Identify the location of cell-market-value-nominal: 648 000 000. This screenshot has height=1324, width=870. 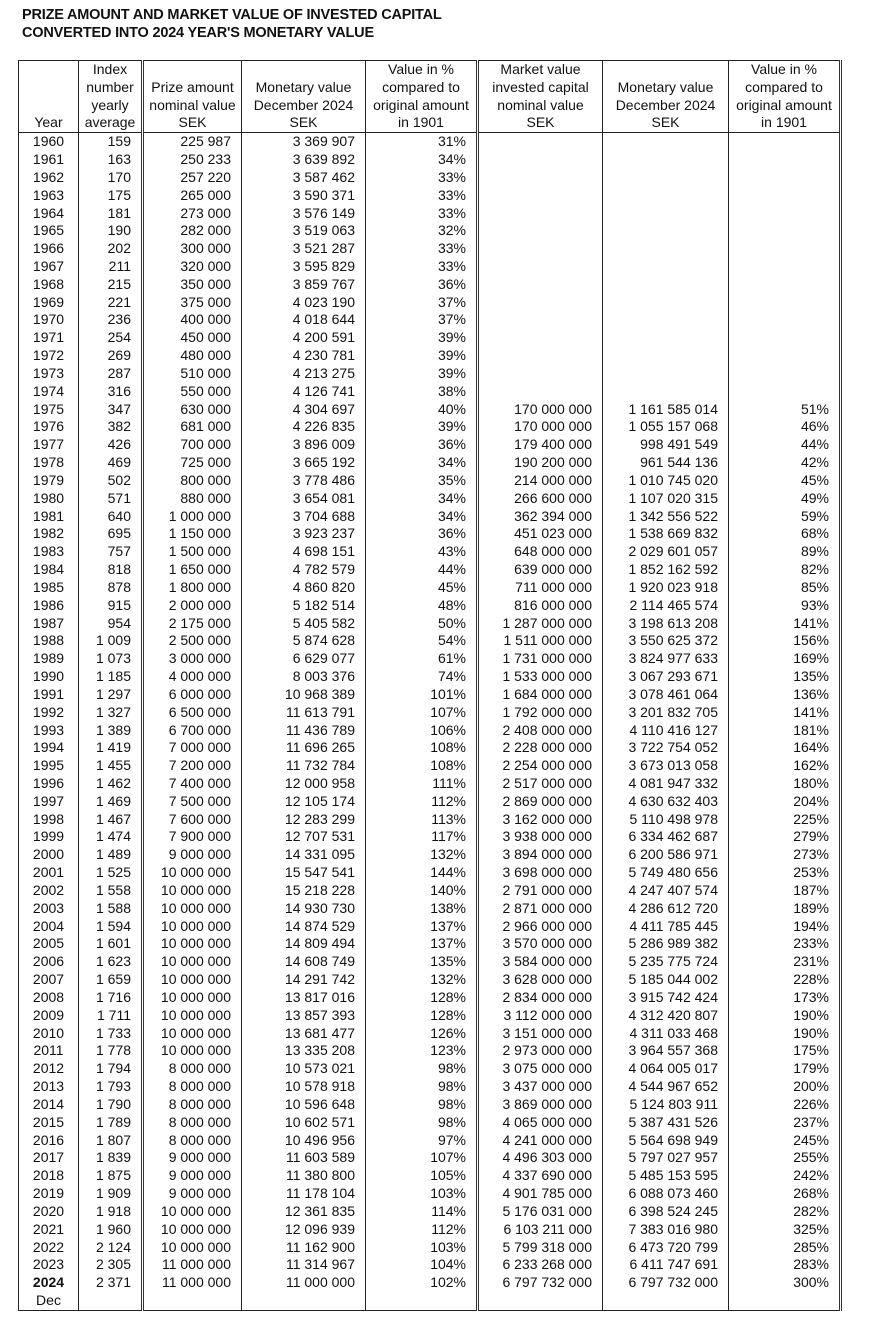
(539, 552).